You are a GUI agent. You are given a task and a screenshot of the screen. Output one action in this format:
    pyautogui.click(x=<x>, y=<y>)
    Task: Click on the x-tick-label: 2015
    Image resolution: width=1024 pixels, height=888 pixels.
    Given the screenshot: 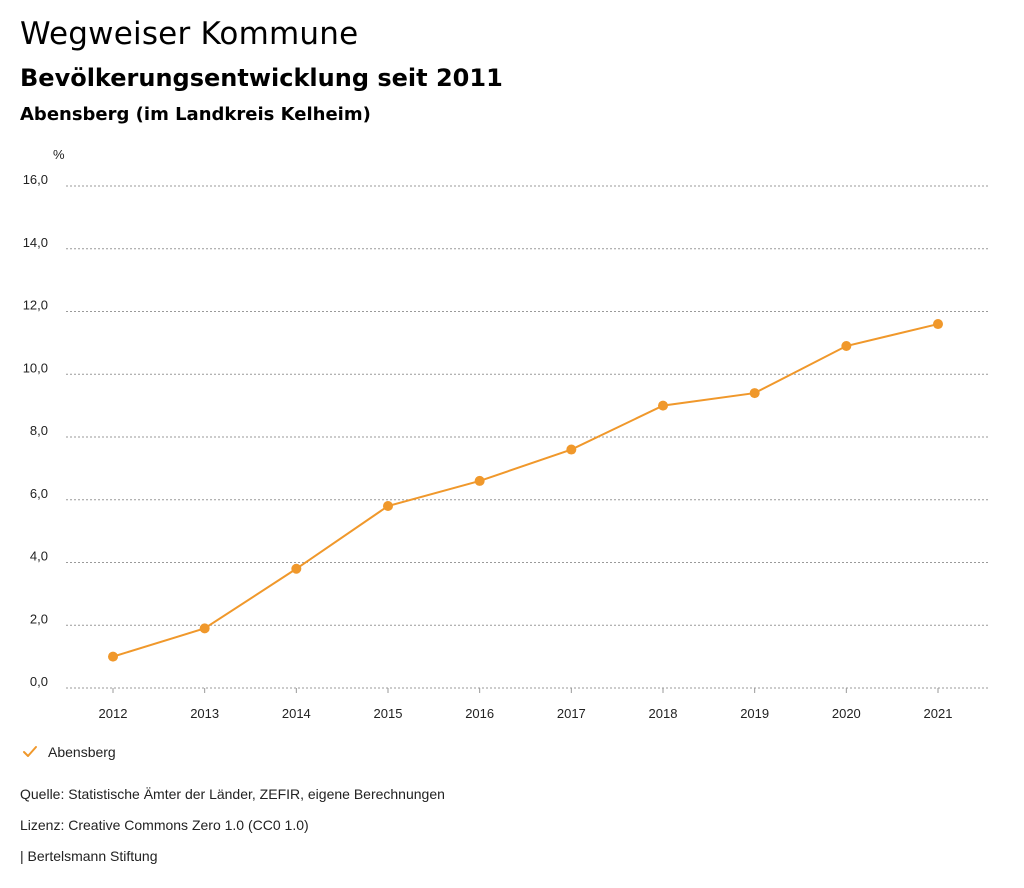 What is the action you would take?
    pyautogui.click(x=388, y=713)
    